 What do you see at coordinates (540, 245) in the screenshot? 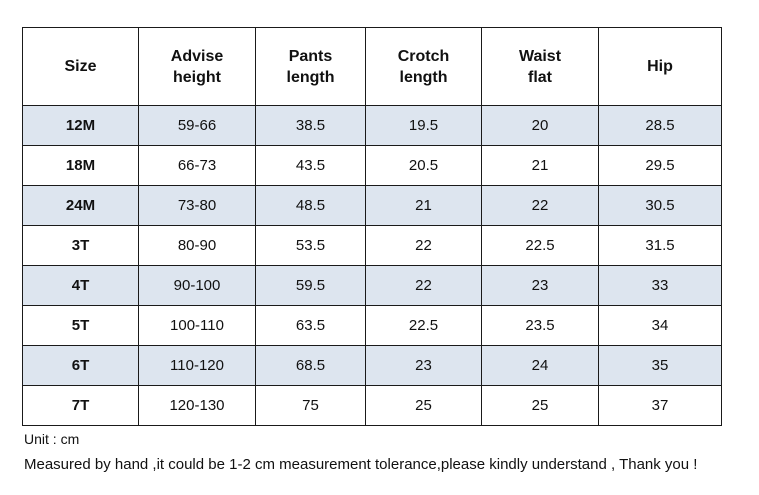
I see `waist-flat-cell: 22.5` at bounding box center [540, 245].